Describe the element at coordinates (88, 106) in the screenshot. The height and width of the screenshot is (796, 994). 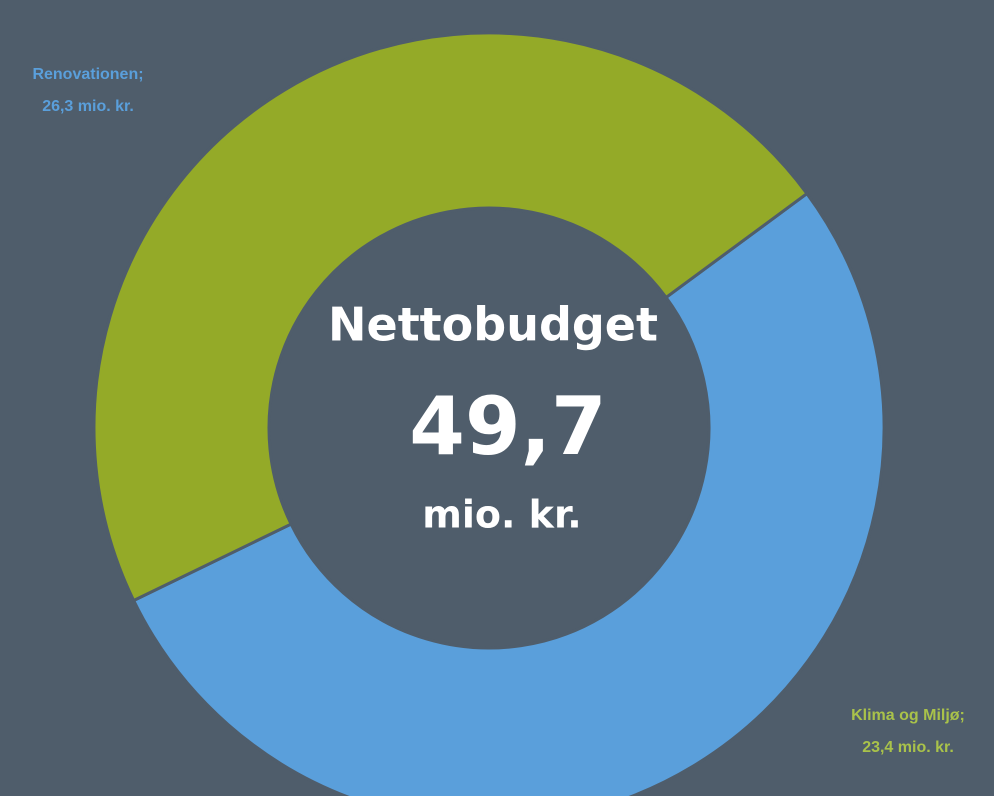
I see `value-label: 26,3 mio. kr.` at that location.